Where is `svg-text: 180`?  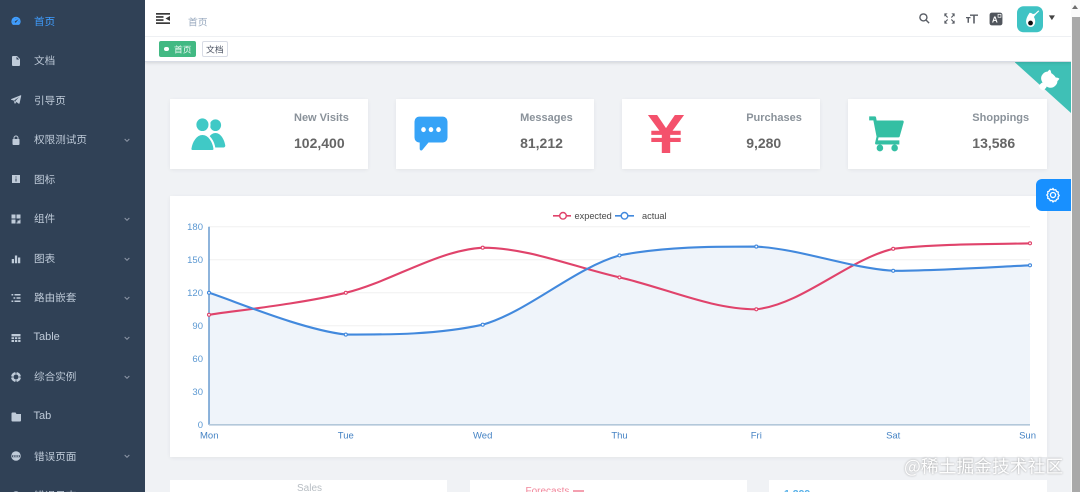 svg-text: 180 is located at coordinates (195, 227).